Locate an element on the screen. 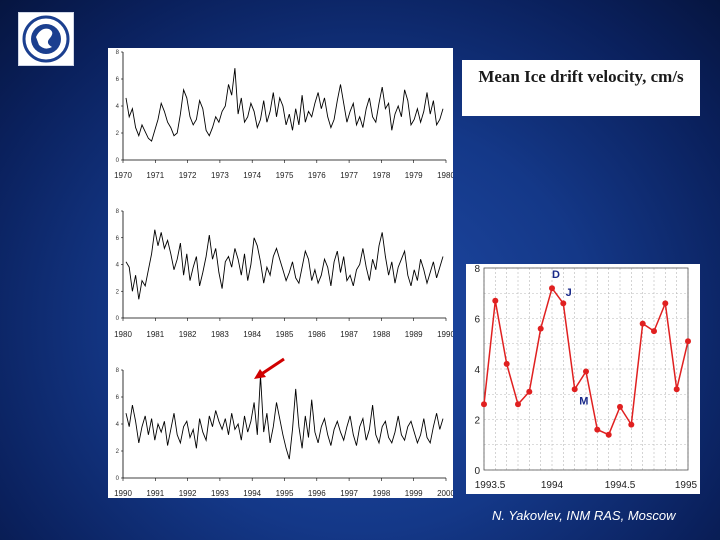 The height and width of the screenshot is (540, 720). monthly-line-chart: 0 2 4 6 8 1993.5 1994 1994.5 1995 DJ M is located at coordinates (585, 377).